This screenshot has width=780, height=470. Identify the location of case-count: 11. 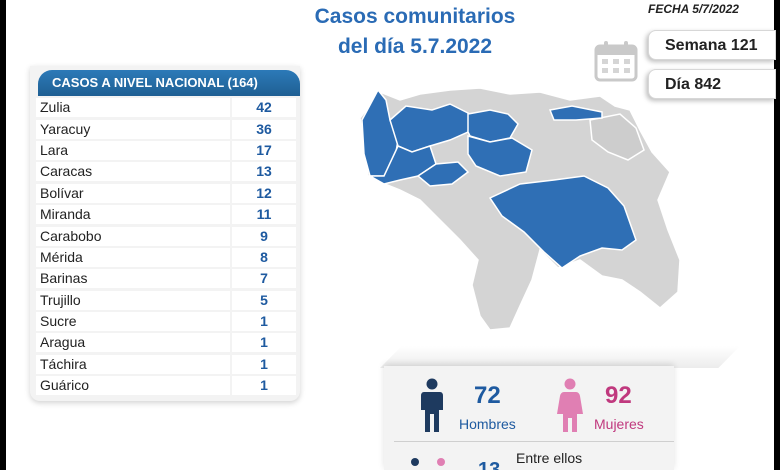
(264, 215).